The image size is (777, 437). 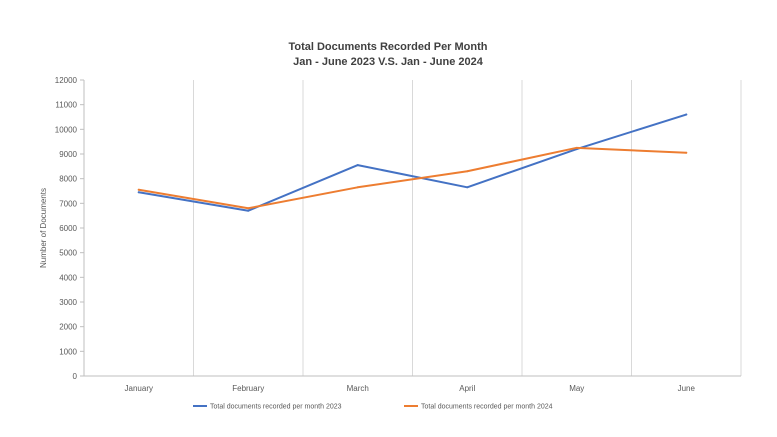 What do you see at coordinates (66, 80) in the screenshot?
I see `y-tick-label: 12000` at bounding box center [66, 80].